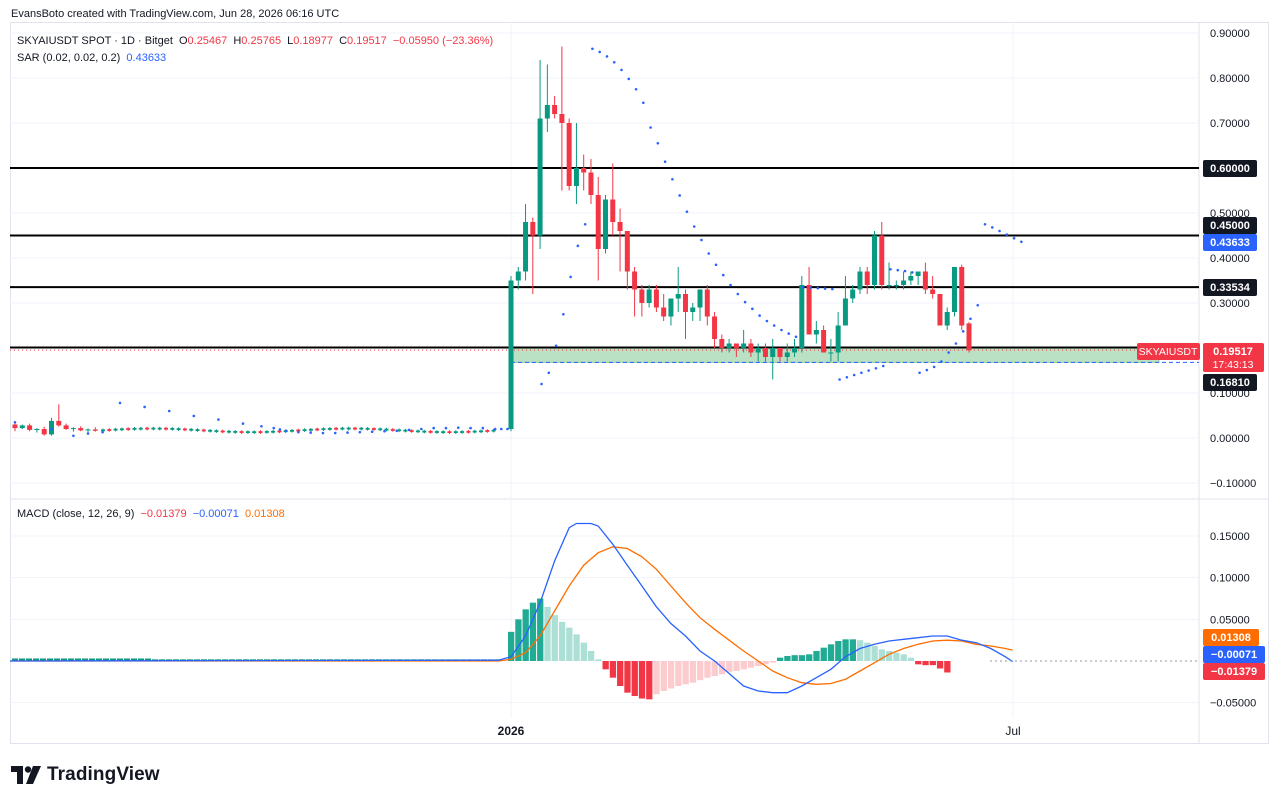  I want to click on change-value: −0.05950 (−23.36%), so click(443, 41).